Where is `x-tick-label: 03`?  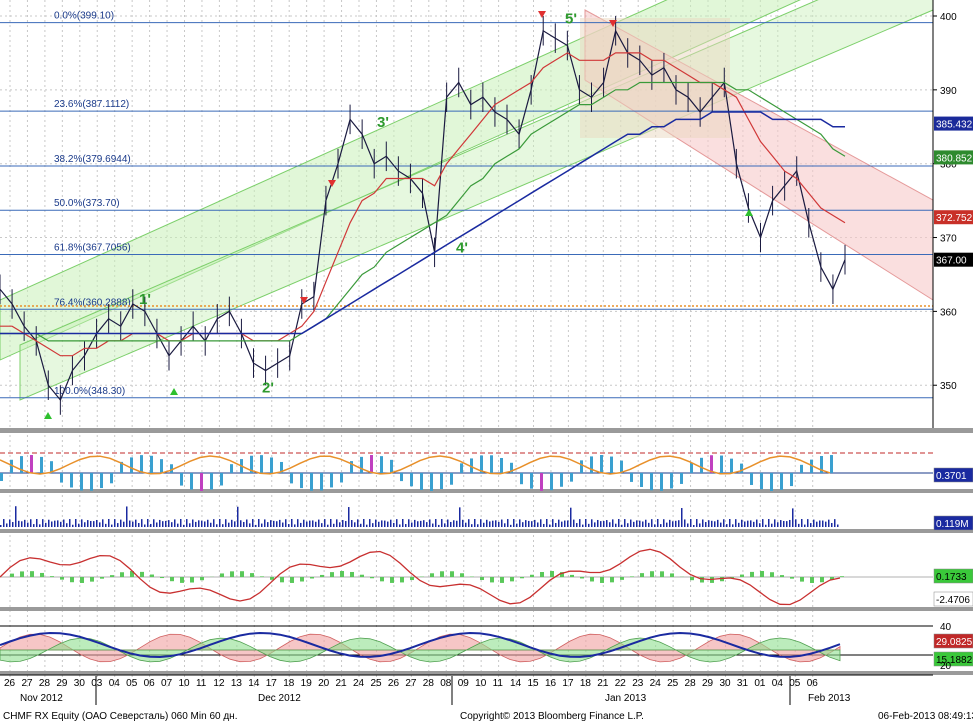
x-tick-label: 03 is located at coordinates (97, 683).